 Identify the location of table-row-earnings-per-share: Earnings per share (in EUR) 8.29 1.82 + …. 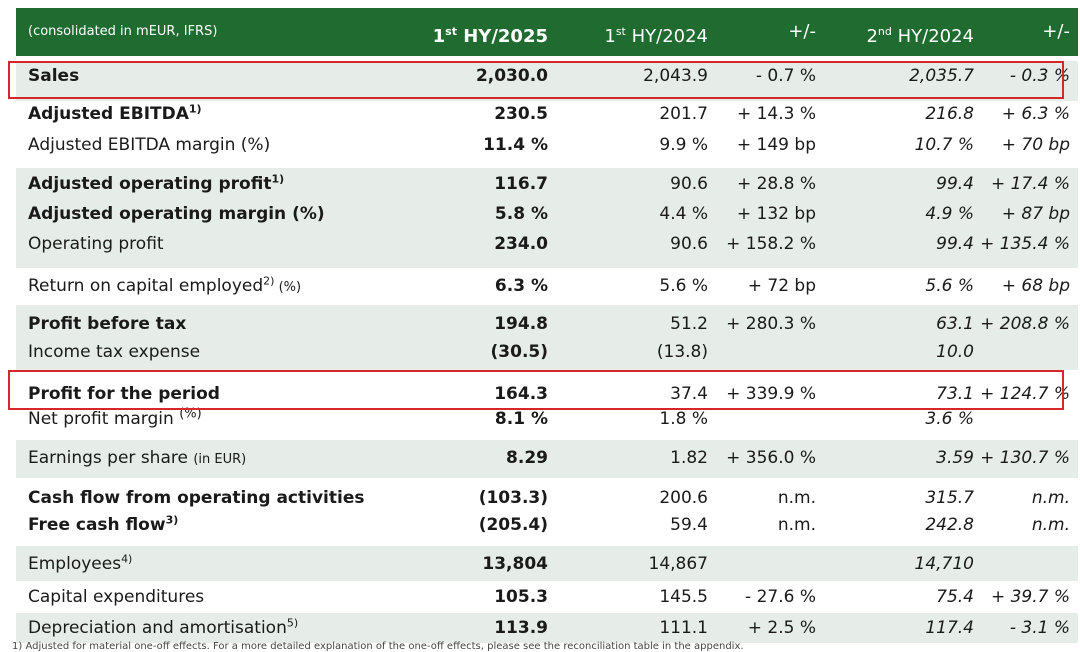
(547, 458).